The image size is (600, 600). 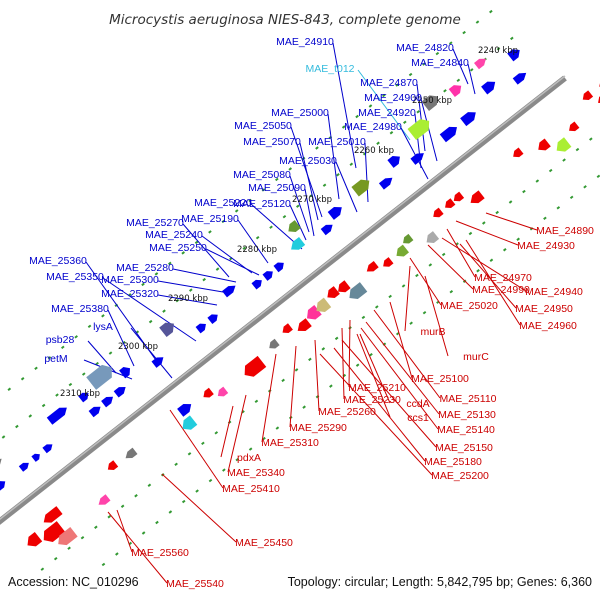 What do you see at coordinates (195, 584) in the screenshot?
I see `gene-label: MAE_25540` at bounding box center [195, 584].